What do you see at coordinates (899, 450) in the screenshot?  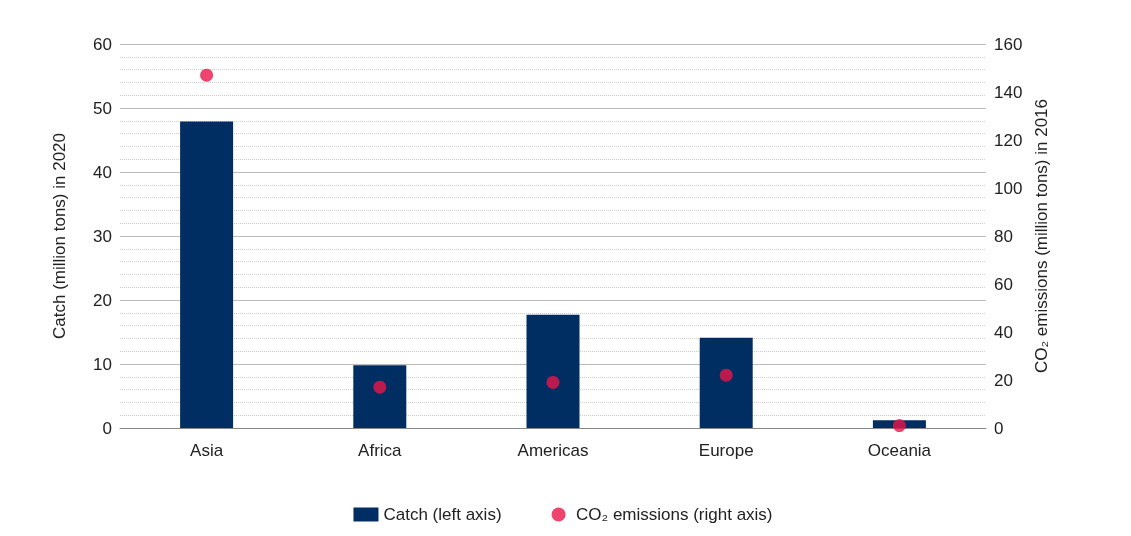 I see `x-tick-label: Oceania` at bounding box center [899, 450].